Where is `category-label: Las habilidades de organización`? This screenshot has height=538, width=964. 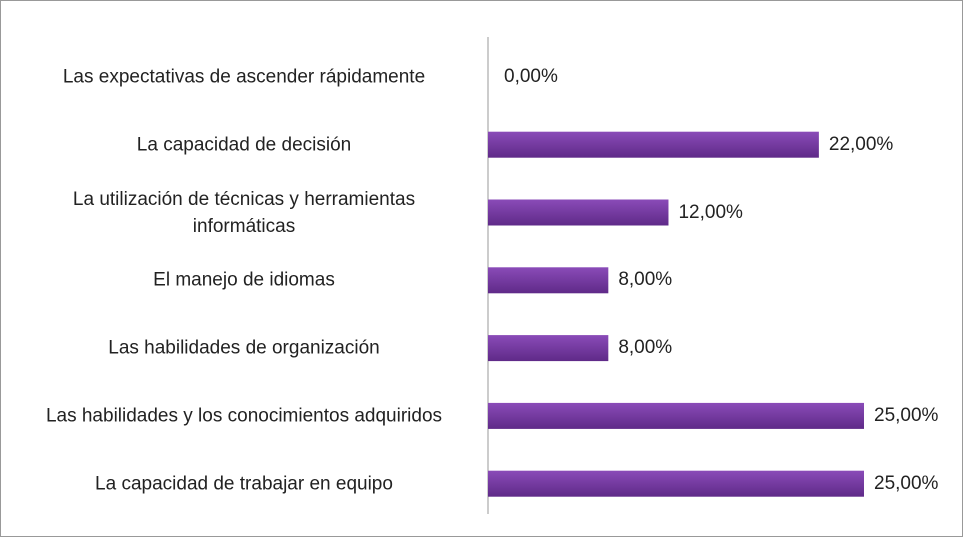
category-label: Las habilidades de organización is located at coordinates (244, 348).